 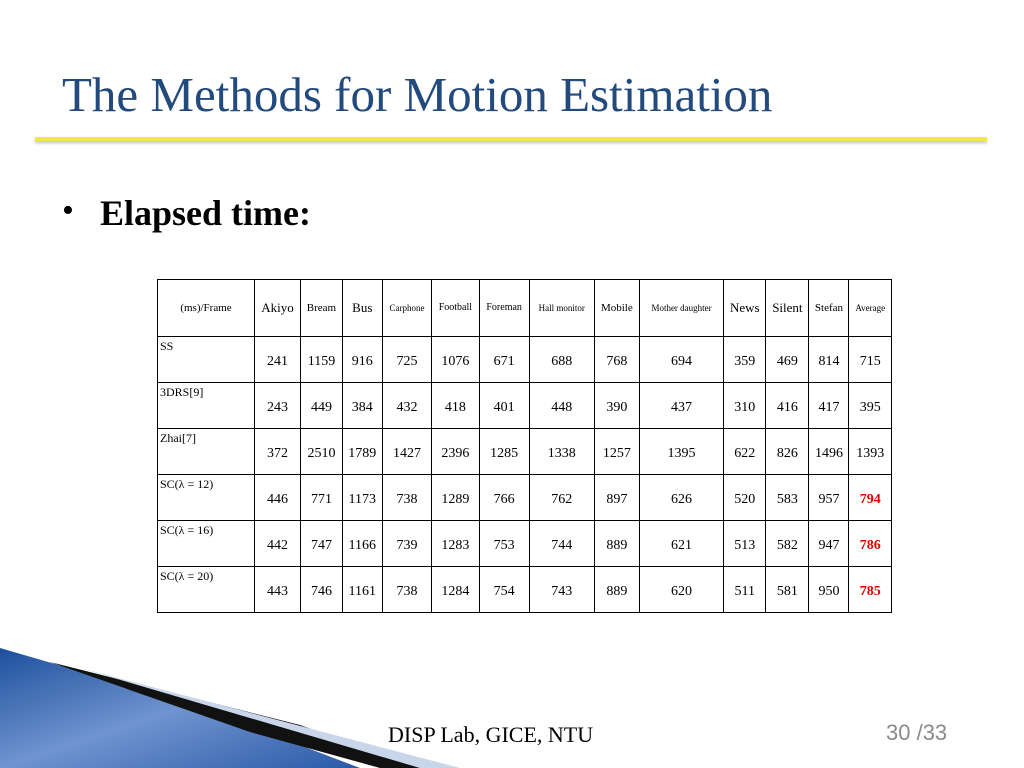 What do you see at coordinates (787, 589) in the screenshot?
I see `value-cell: 581` at bounding box center [787, 589].